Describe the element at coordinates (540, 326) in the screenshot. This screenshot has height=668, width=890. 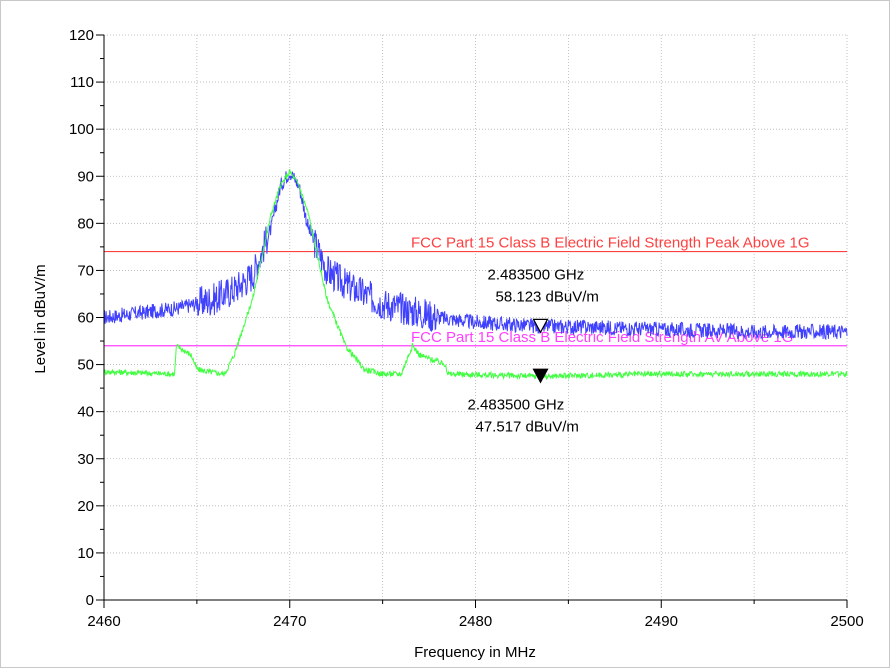
I see `marker-peak` at that location.